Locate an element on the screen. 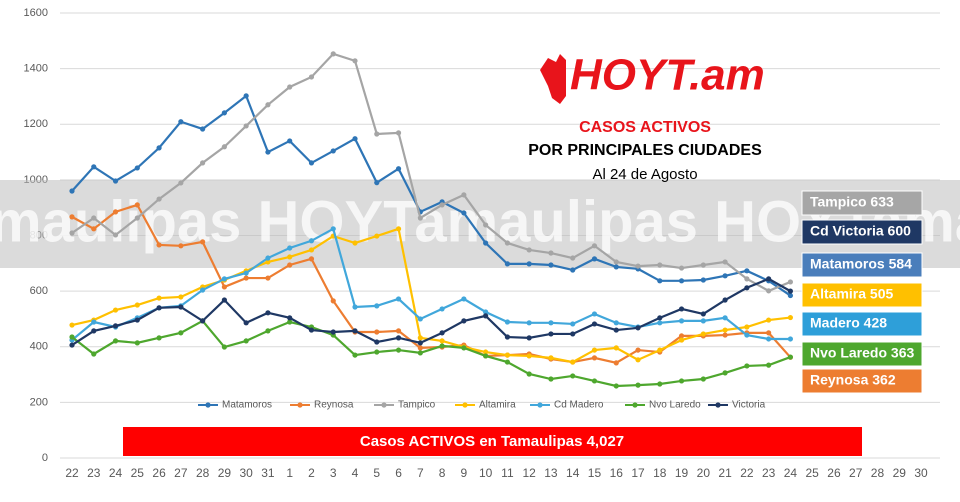 Image resolution: width=960 pixels, height=502 pixels. x-tick-label: 17 is located at coordinates (638, 473).